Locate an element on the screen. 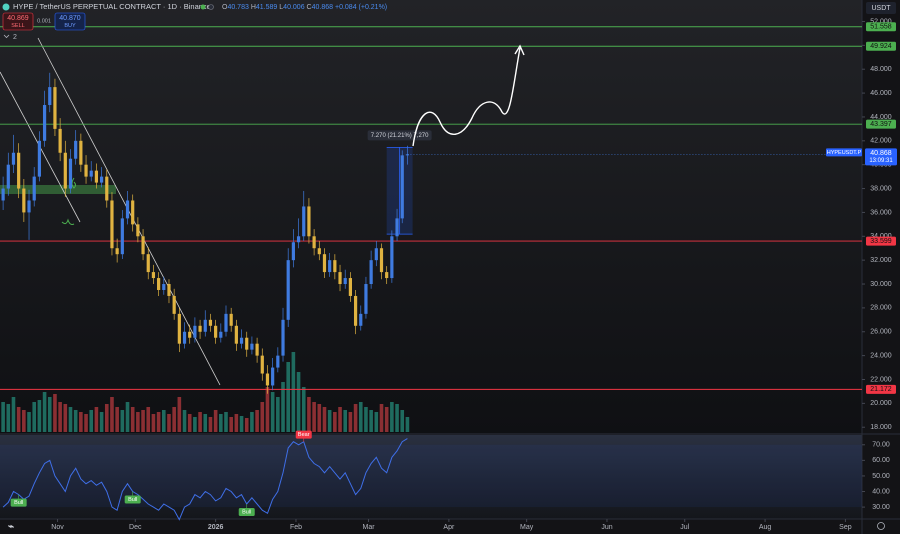 The width and height of the screenshot is (900, 534). buy-button is located at coordinates (70, 21).